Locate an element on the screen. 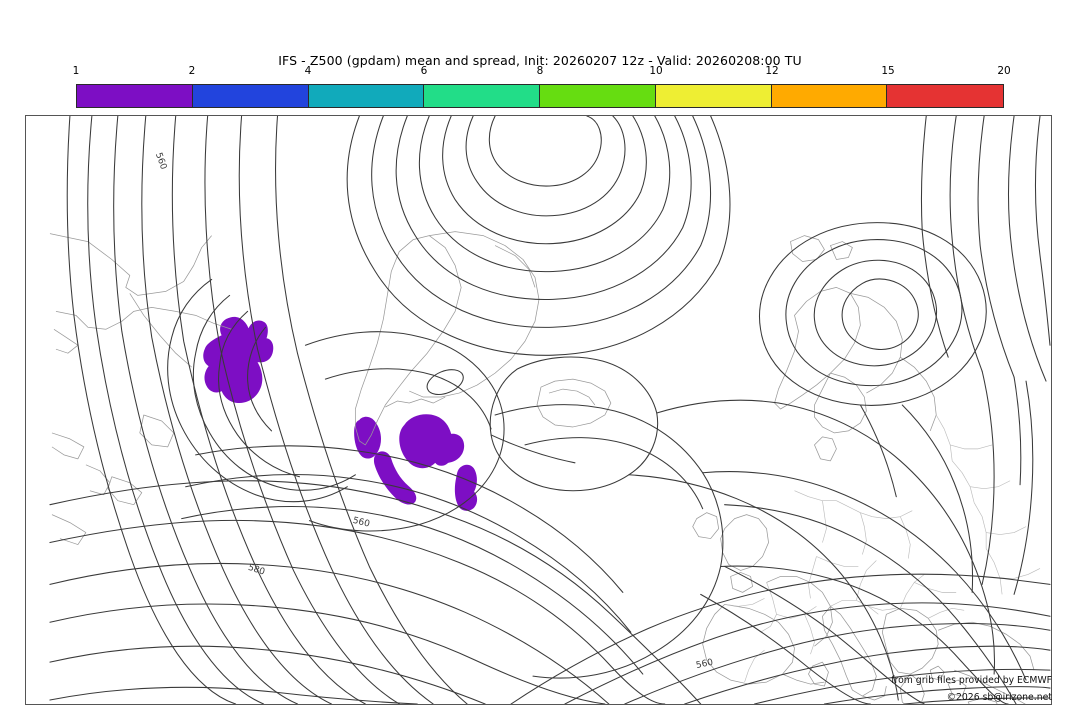  spread-region-north-atlantic-band-mid is located at coordinates (432, 441).